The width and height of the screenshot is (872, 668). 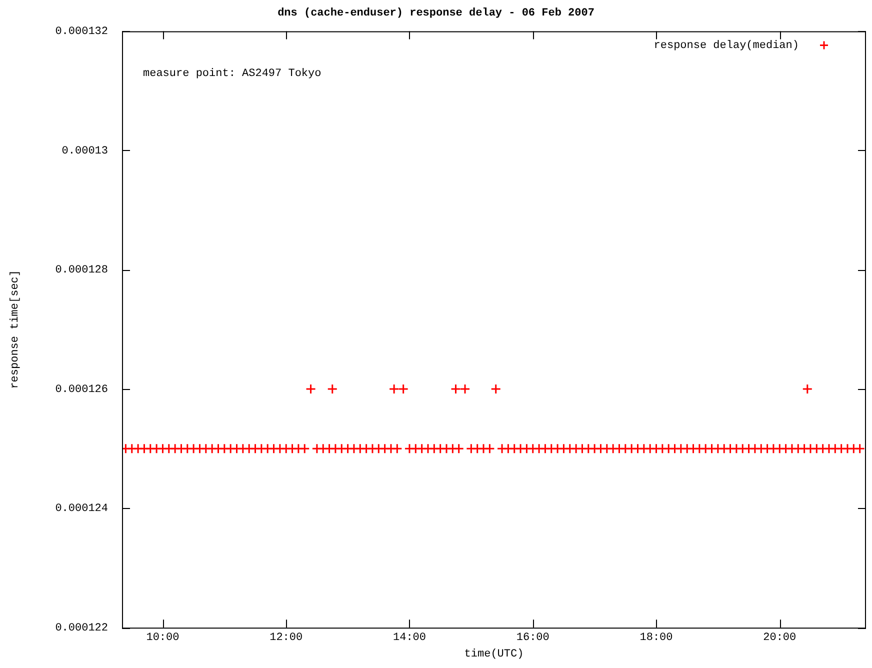 What do you see at coordinates (436, 13) in the screenshot?
I see `chart-title: dns (cache-enduser) response delay - 06 Feb 2007` at bounding box center [436, 13].